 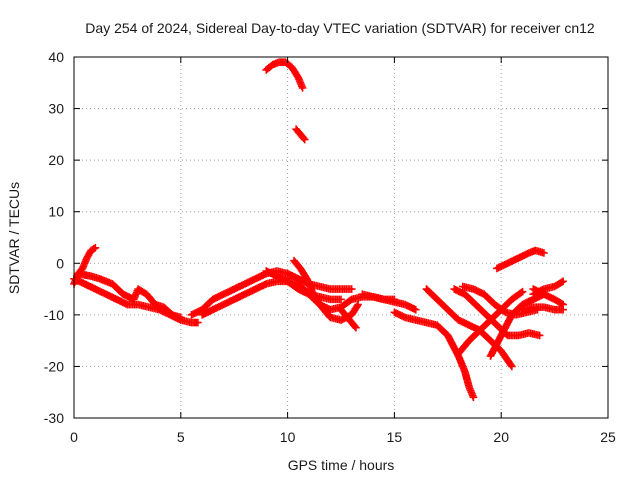 What do you see at coordinates (395, 437) in the screenshot?
I see `x-tick-label: 15` at bounding box center [395, 437].